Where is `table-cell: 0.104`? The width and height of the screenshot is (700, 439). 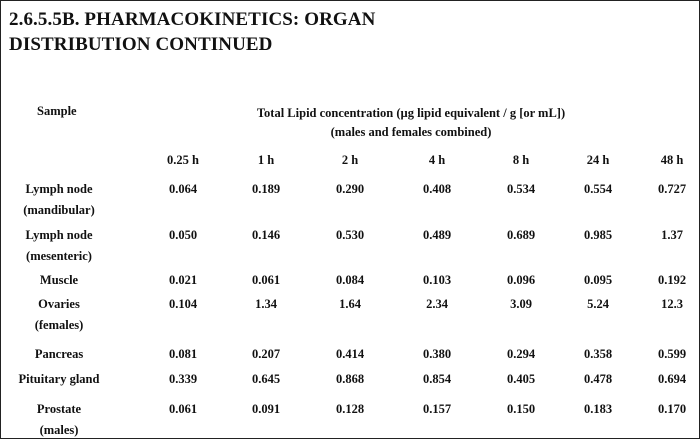
table-cell: 0.104 is located at coordinates (183, 304).